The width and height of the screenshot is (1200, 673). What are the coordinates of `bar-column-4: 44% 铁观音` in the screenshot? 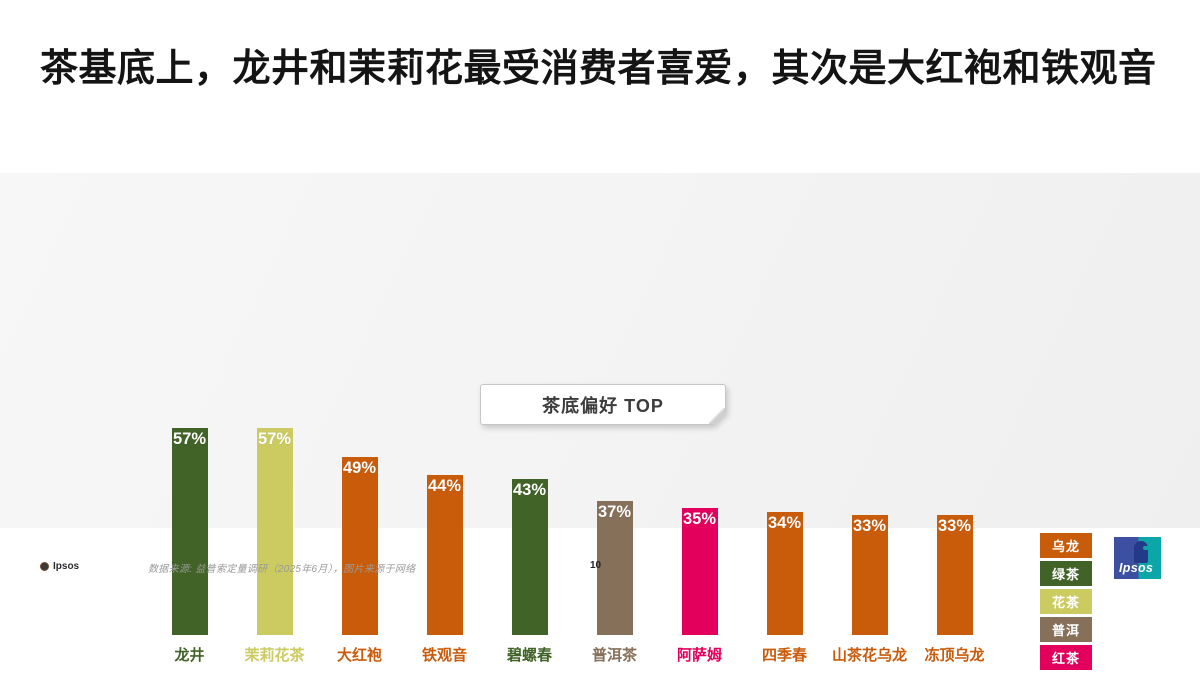 It's located at (444, 546).